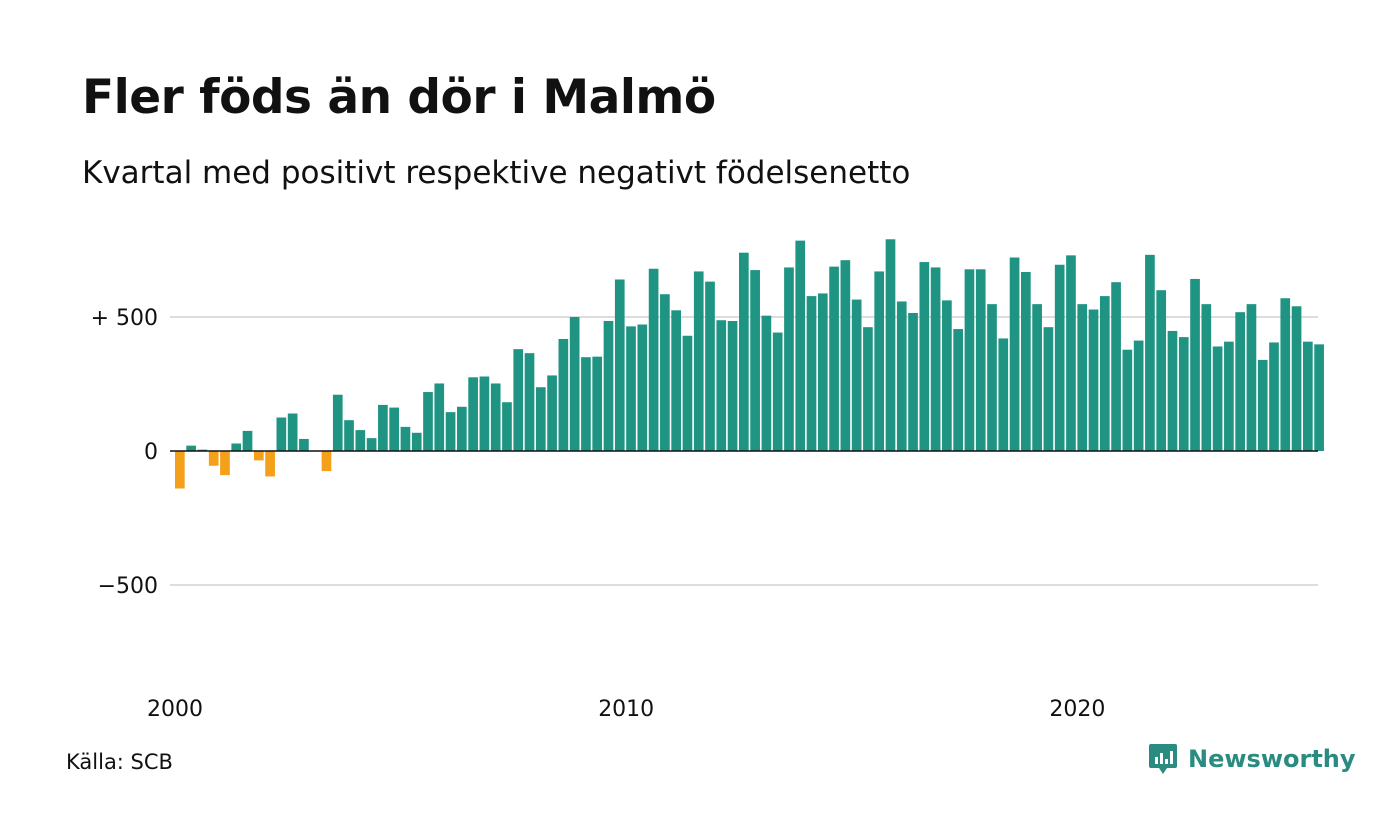 Image resolution: width=1400 pixels, height=840 pixels. Describe the element at coordinates (175, 709) in the screenshot. I see `x-tick-label: 2000` at that location.